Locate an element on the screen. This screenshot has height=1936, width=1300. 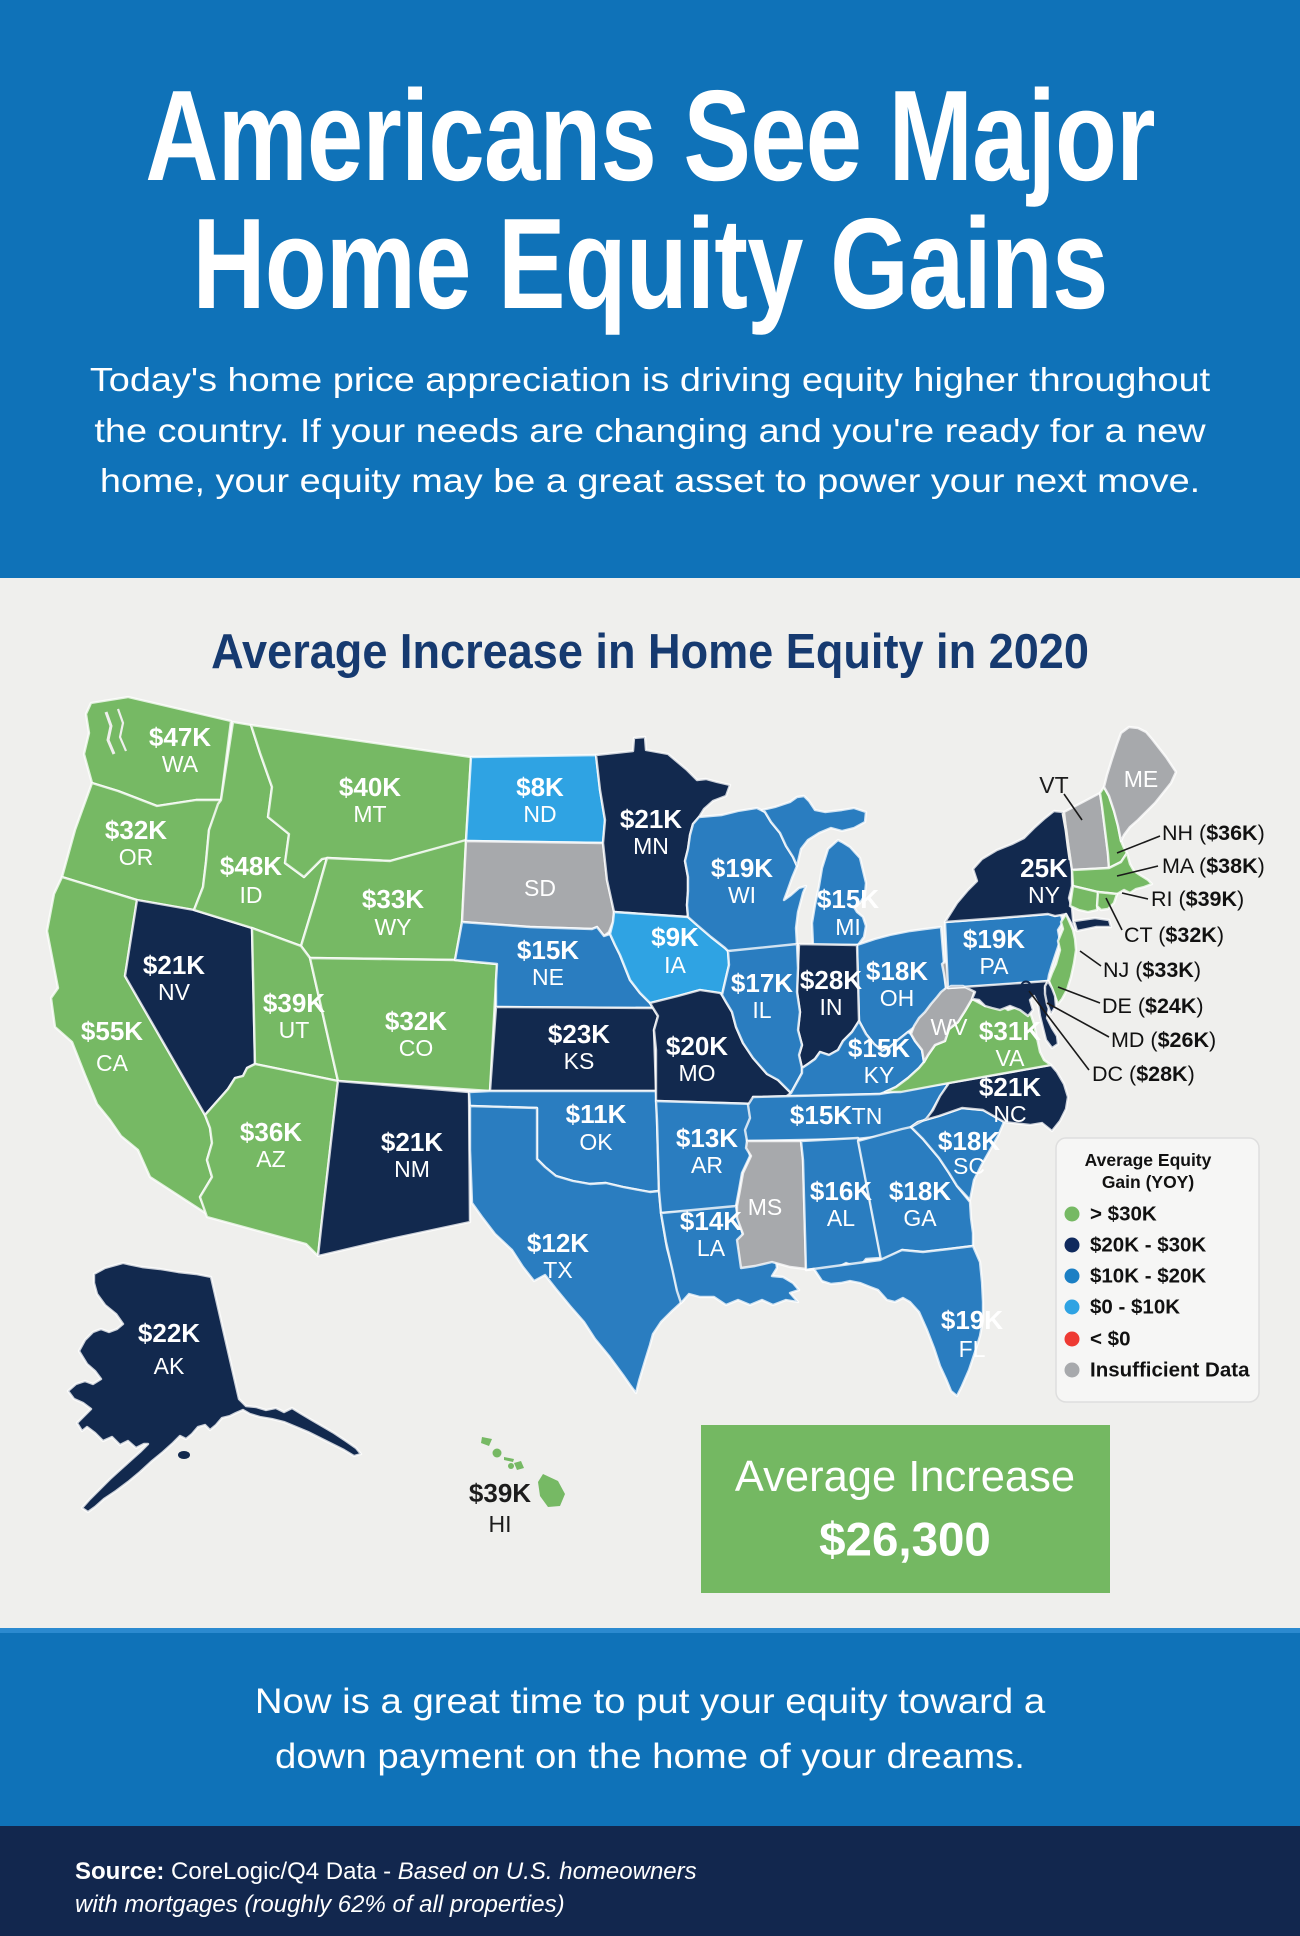
svg-text: CO is located at coordinates (416, 1048).